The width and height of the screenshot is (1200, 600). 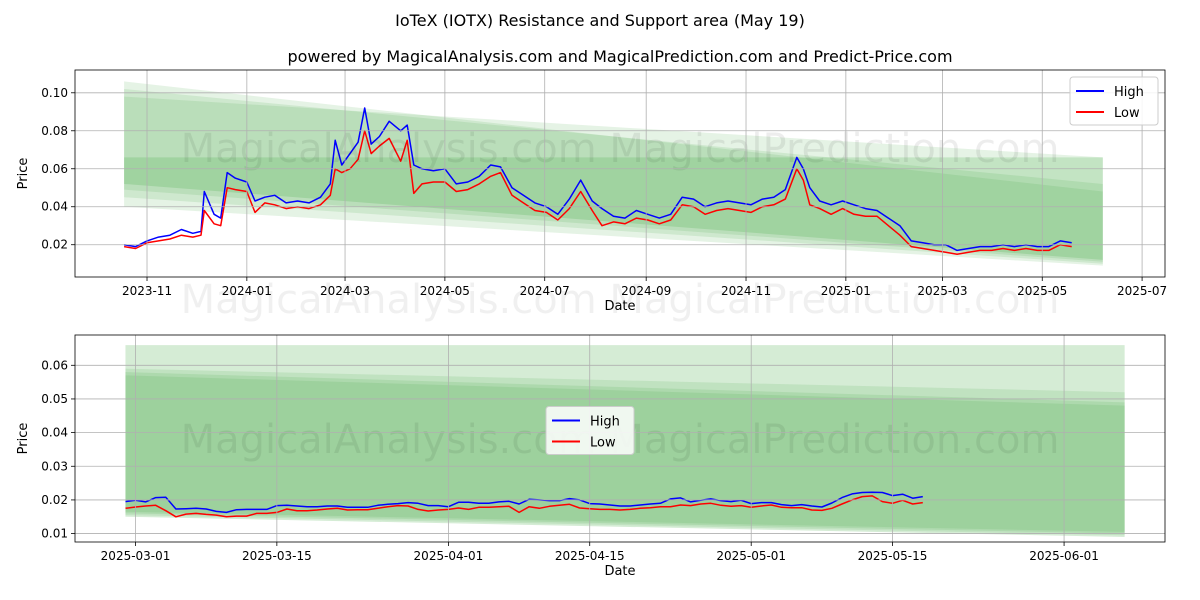 What do you see at coordinates (277, 556) in the screenshot?
I see `x-tick-label: 2025-03-15` at bounding box center [277, 556].